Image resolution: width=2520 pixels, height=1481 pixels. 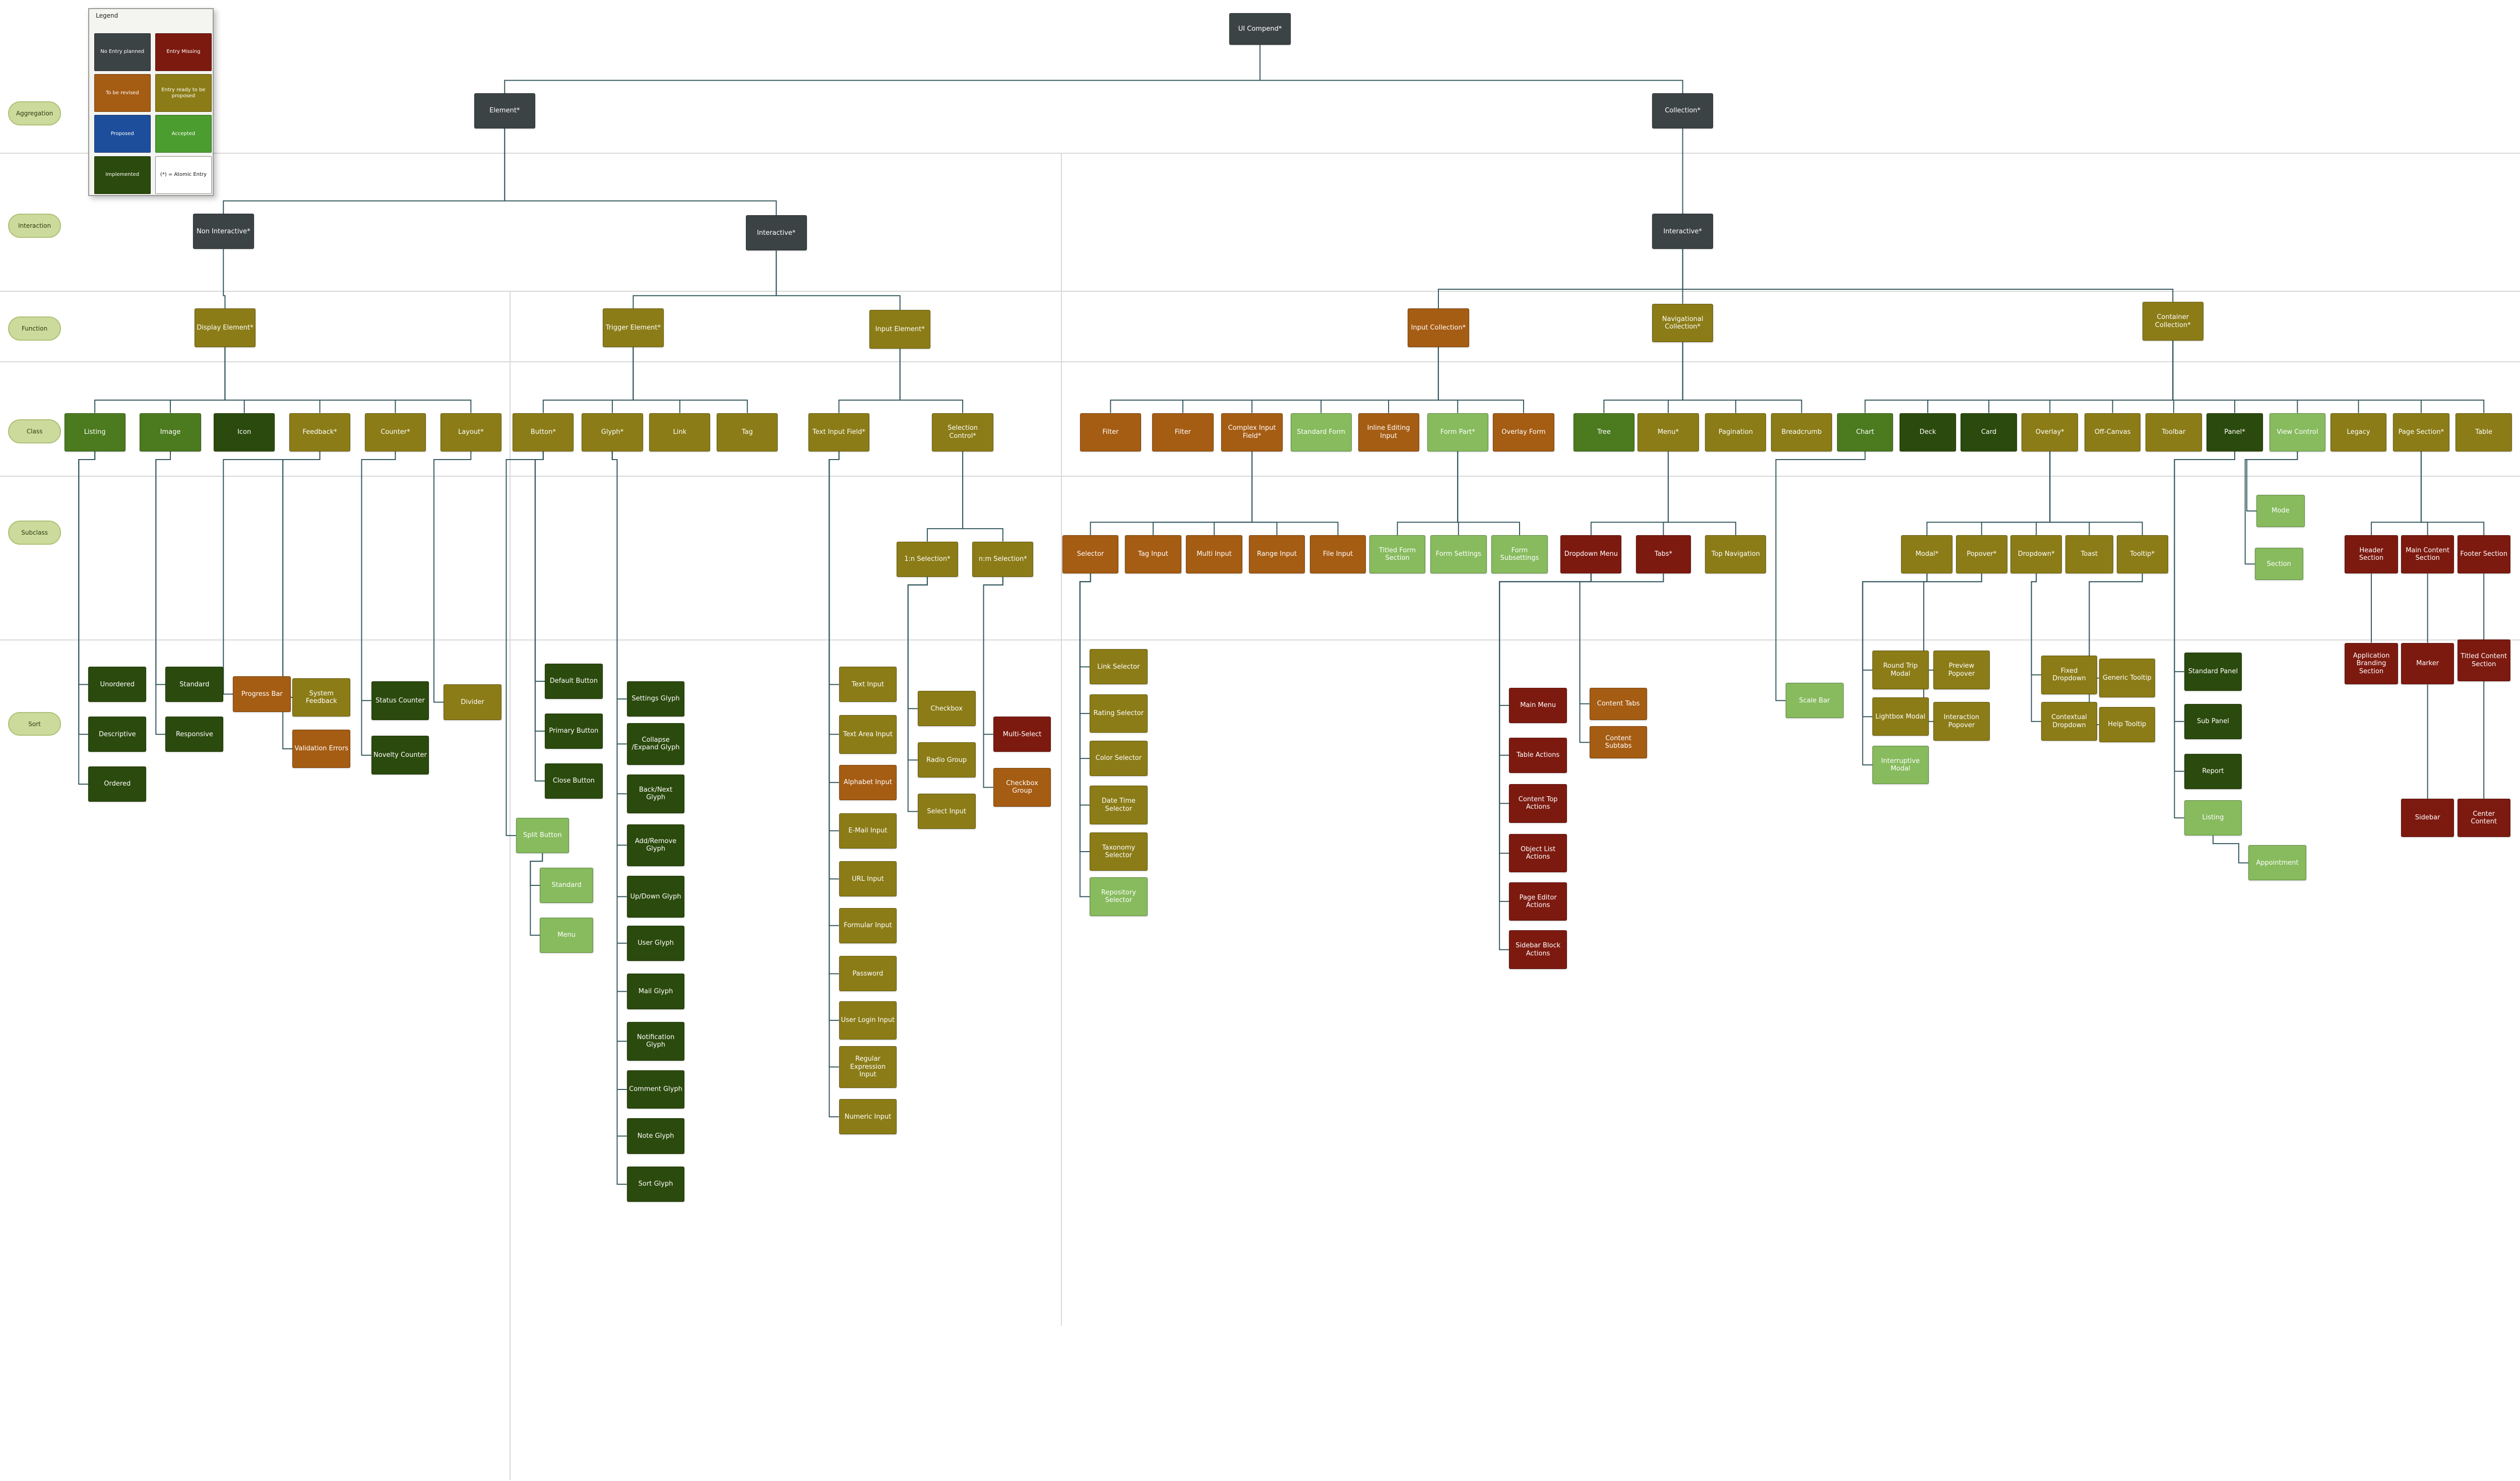 I want to click on node-fixed-dropdown: Fixed Dropdown, so click(x=2070, y=675).